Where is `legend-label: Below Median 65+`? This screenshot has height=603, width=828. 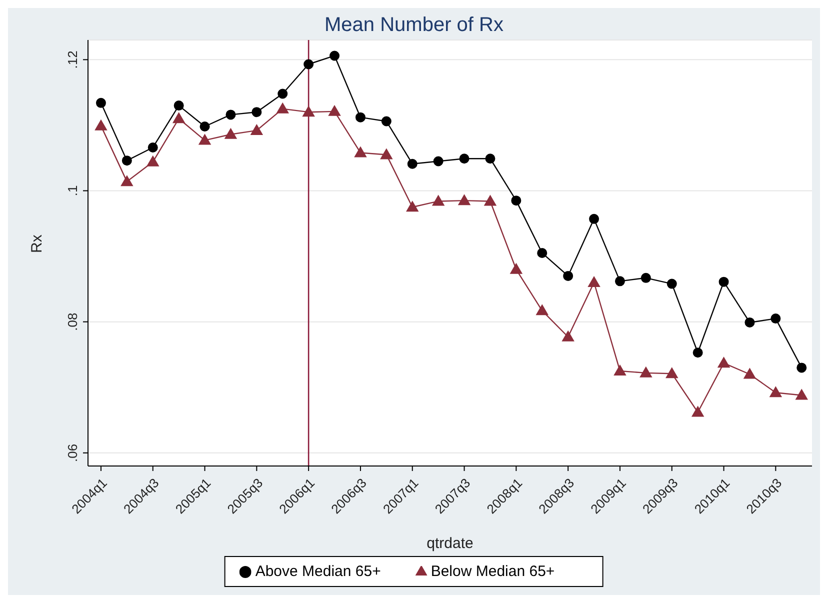
legend-label: Below Median 65+ is located at coordinates (492, 571).